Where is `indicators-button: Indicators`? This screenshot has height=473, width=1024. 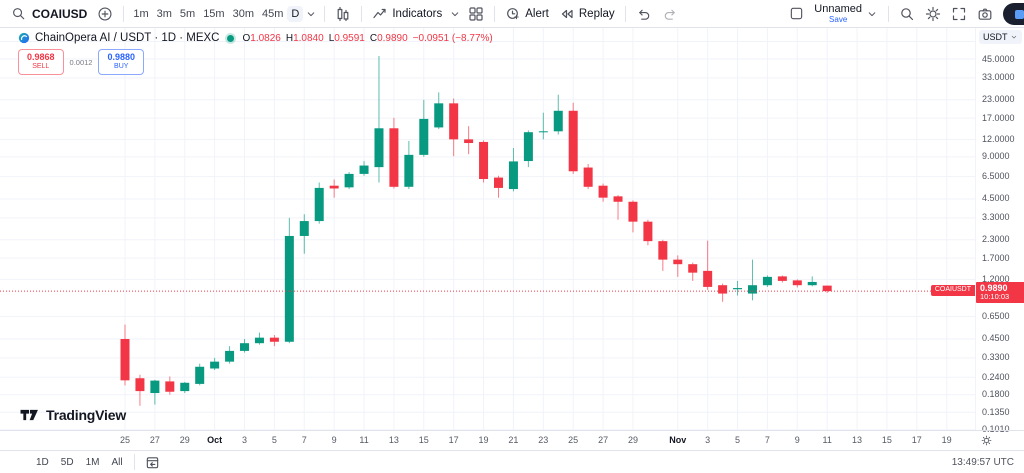
indicators-button: Indicators is located at coordinates (407, 14).